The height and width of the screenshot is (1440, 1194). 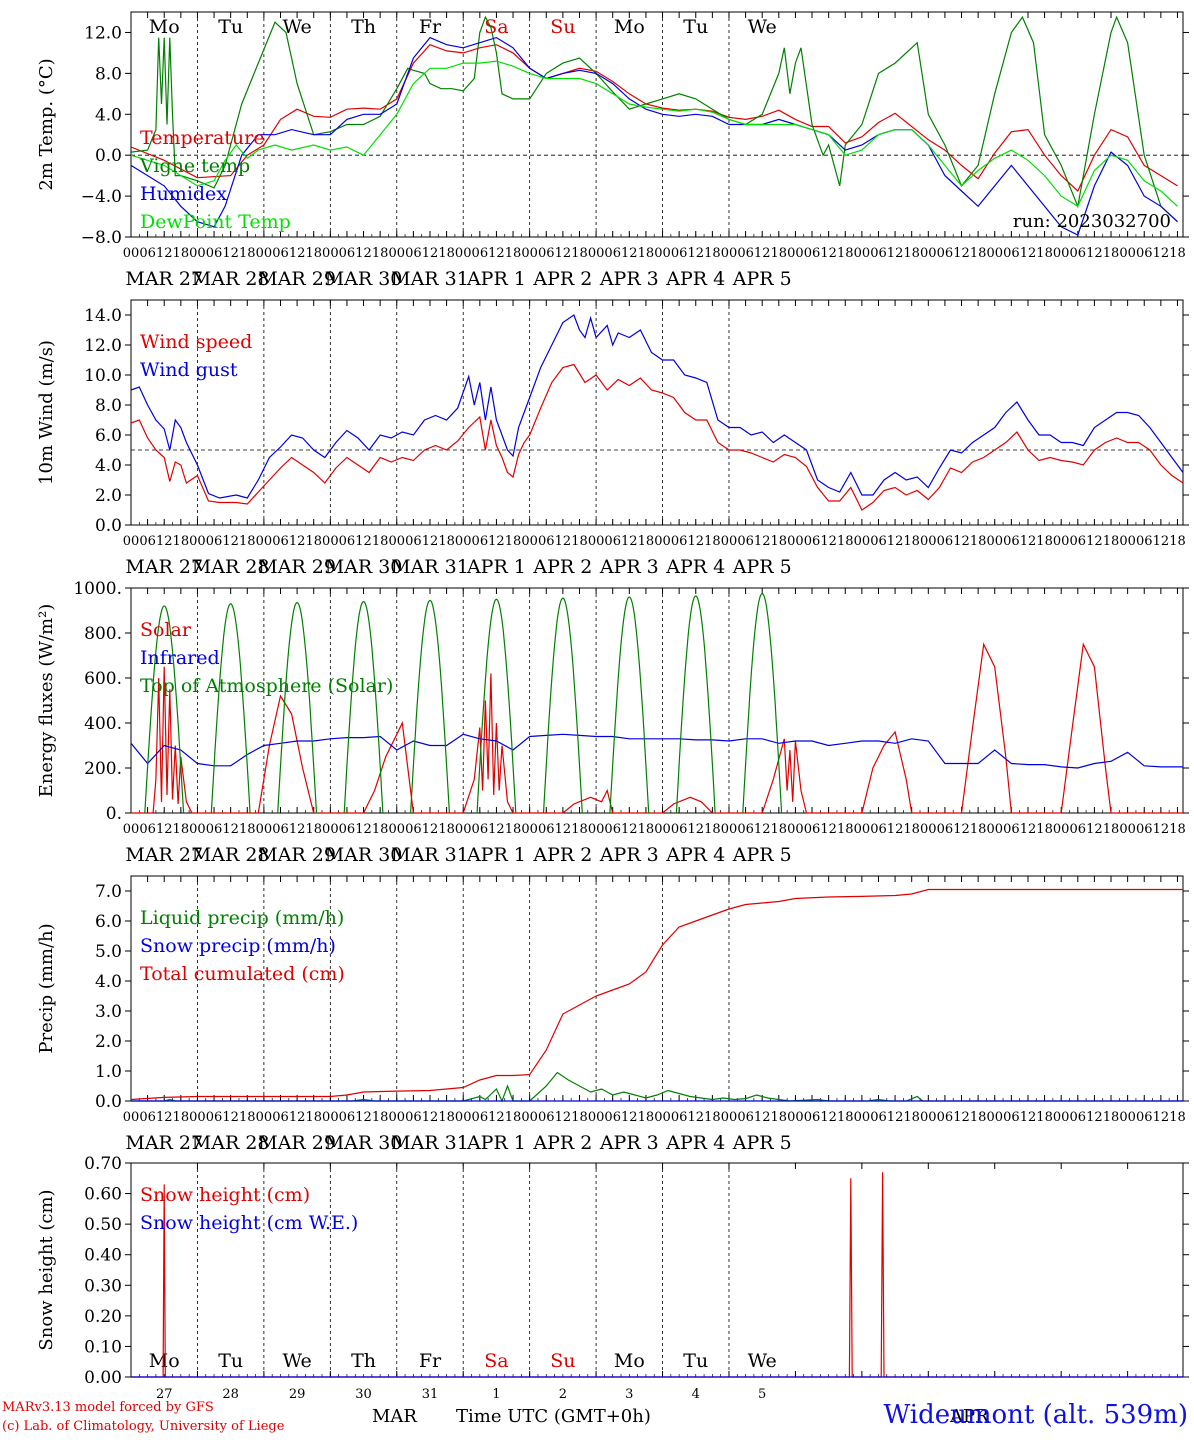 What do you see at coordinates (225, 1195) in the screenshot?
I see `legend-entry: Snow height (cm)` at bounding box center [225, 1195].